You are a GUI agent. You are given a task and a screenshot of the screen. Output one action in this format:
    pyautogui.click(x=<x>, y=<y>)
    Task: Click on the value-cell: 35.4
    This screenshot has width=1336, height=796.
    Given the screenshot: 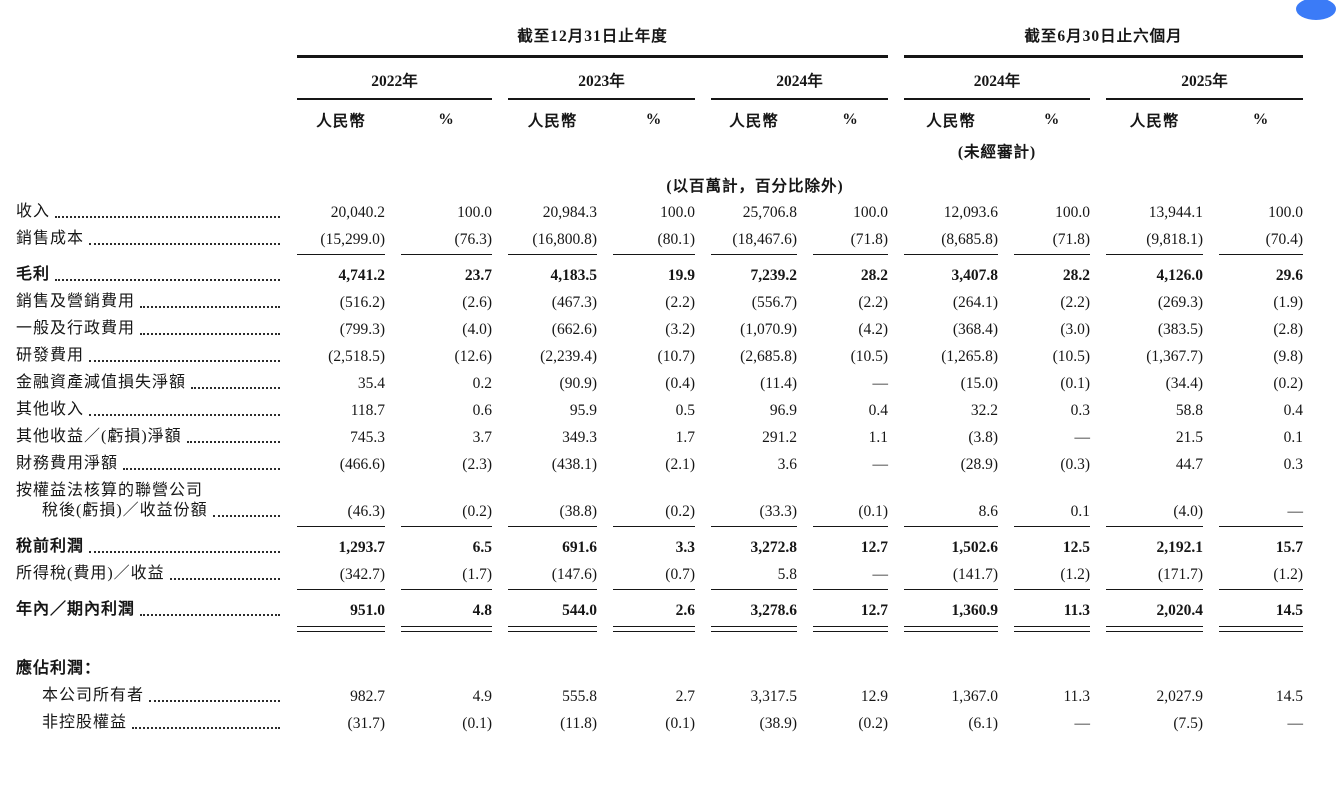 What is the action you would take?
    pyautogui.click(x=371, y=383)
    